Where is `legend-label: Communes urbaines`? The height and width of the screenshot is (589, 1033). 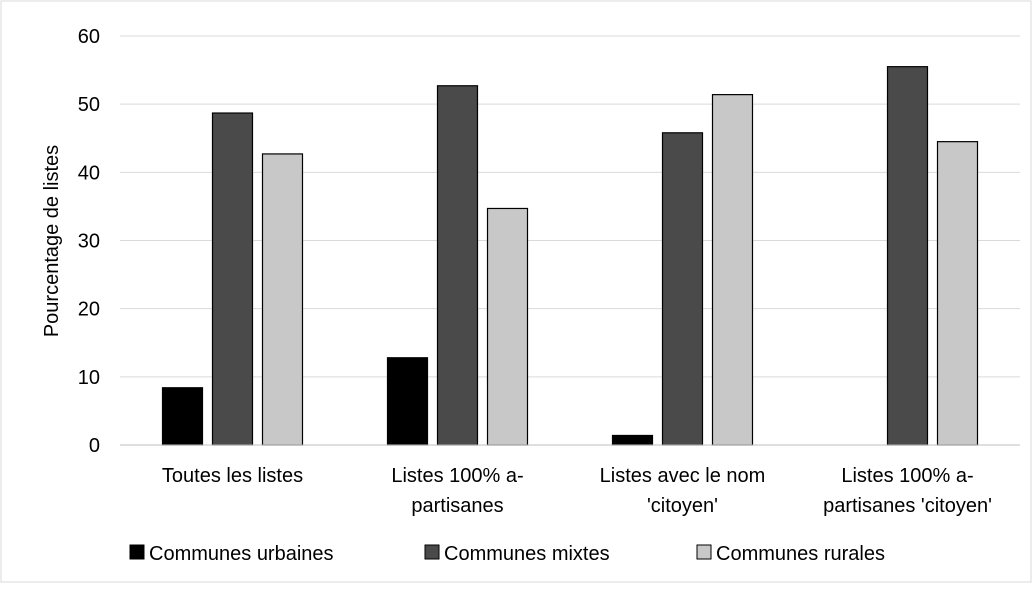 legend-label: Communes urbaines is located at coordinates (241, 554).